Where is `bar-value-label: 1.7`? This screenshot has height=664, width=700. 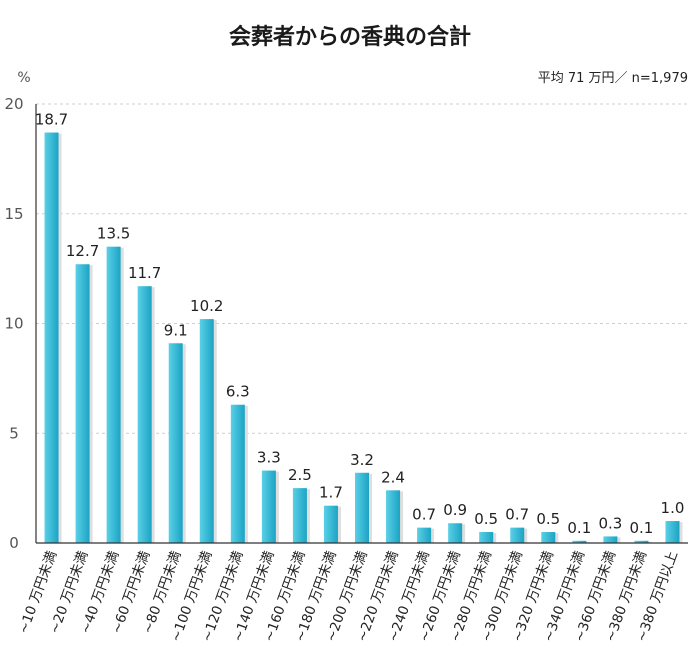 bar-value-label: 1.7 is located at coordinates (331, 493).